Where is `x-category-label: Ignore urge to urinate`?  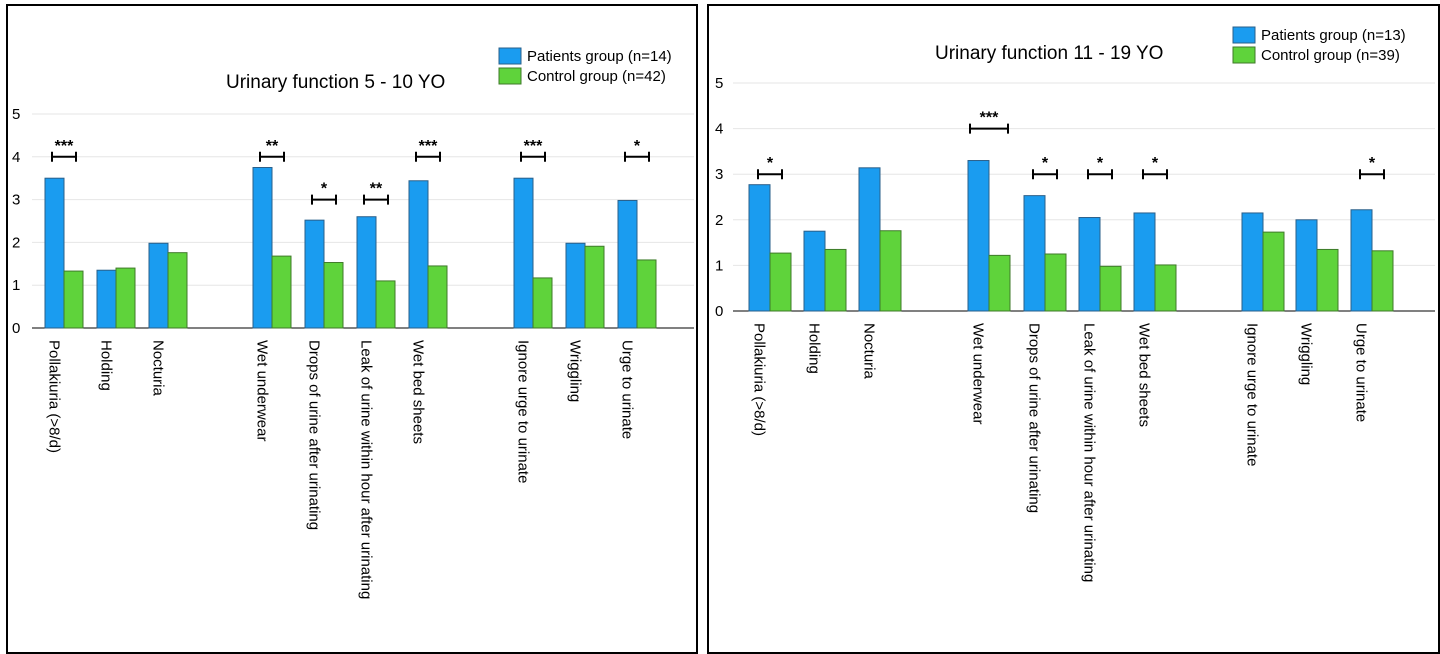 x-category-label: Ignore urge to urinate is located at coordinates (1252, 394).